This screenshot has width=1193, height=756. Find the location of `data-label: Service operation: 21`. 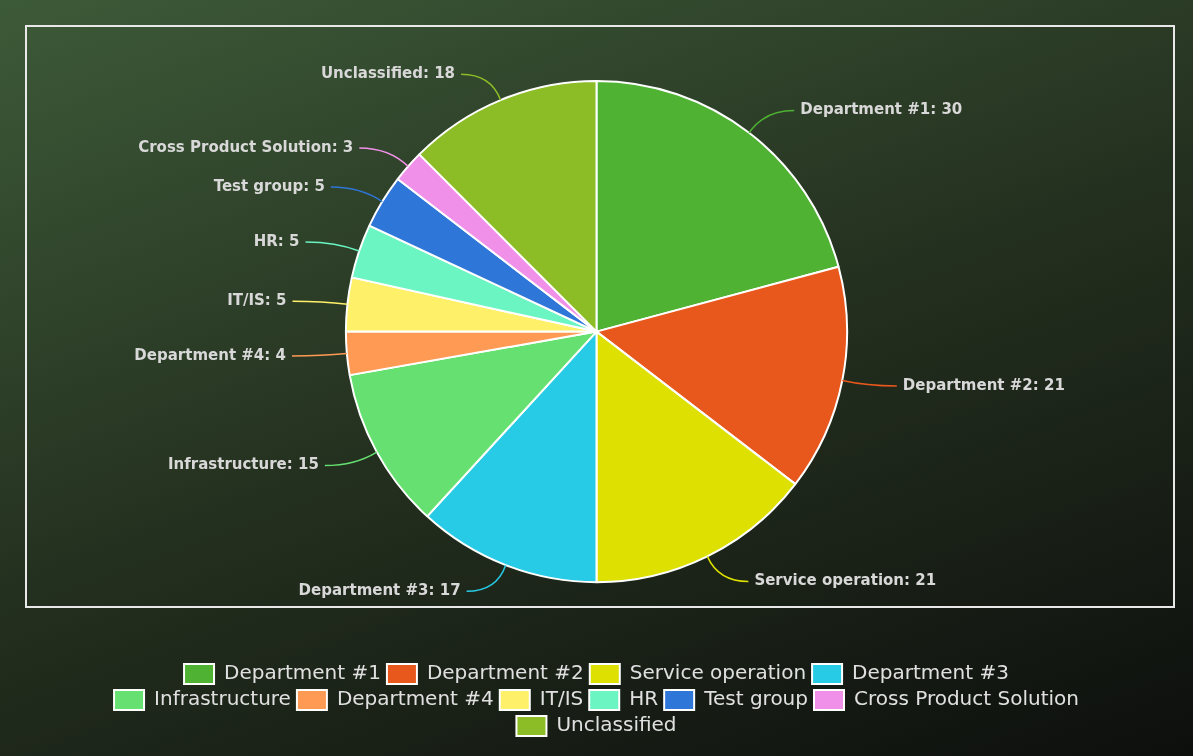

data-label: Service operation: 21 is located at coordinates (845, 580).